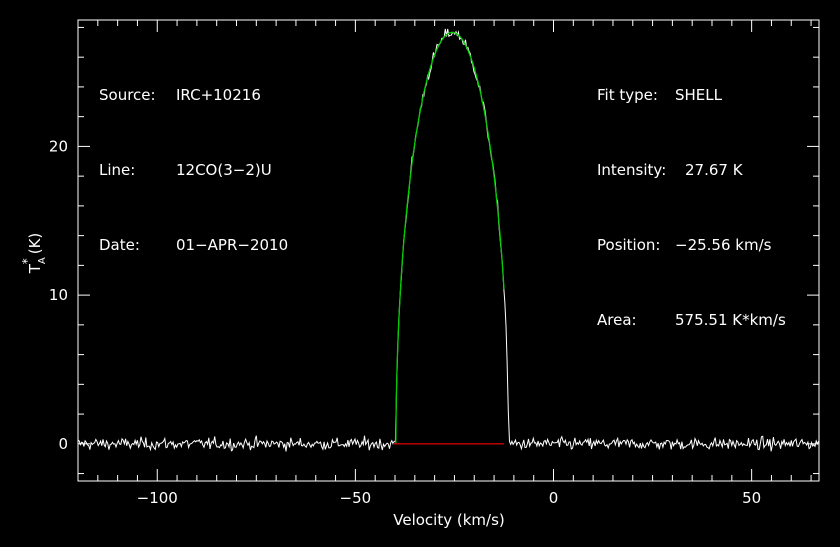 The image size is (840, 547). Describe the element at coordinates (554, 498) in the screenshot. I see `x-tick-label: 0` at that location.